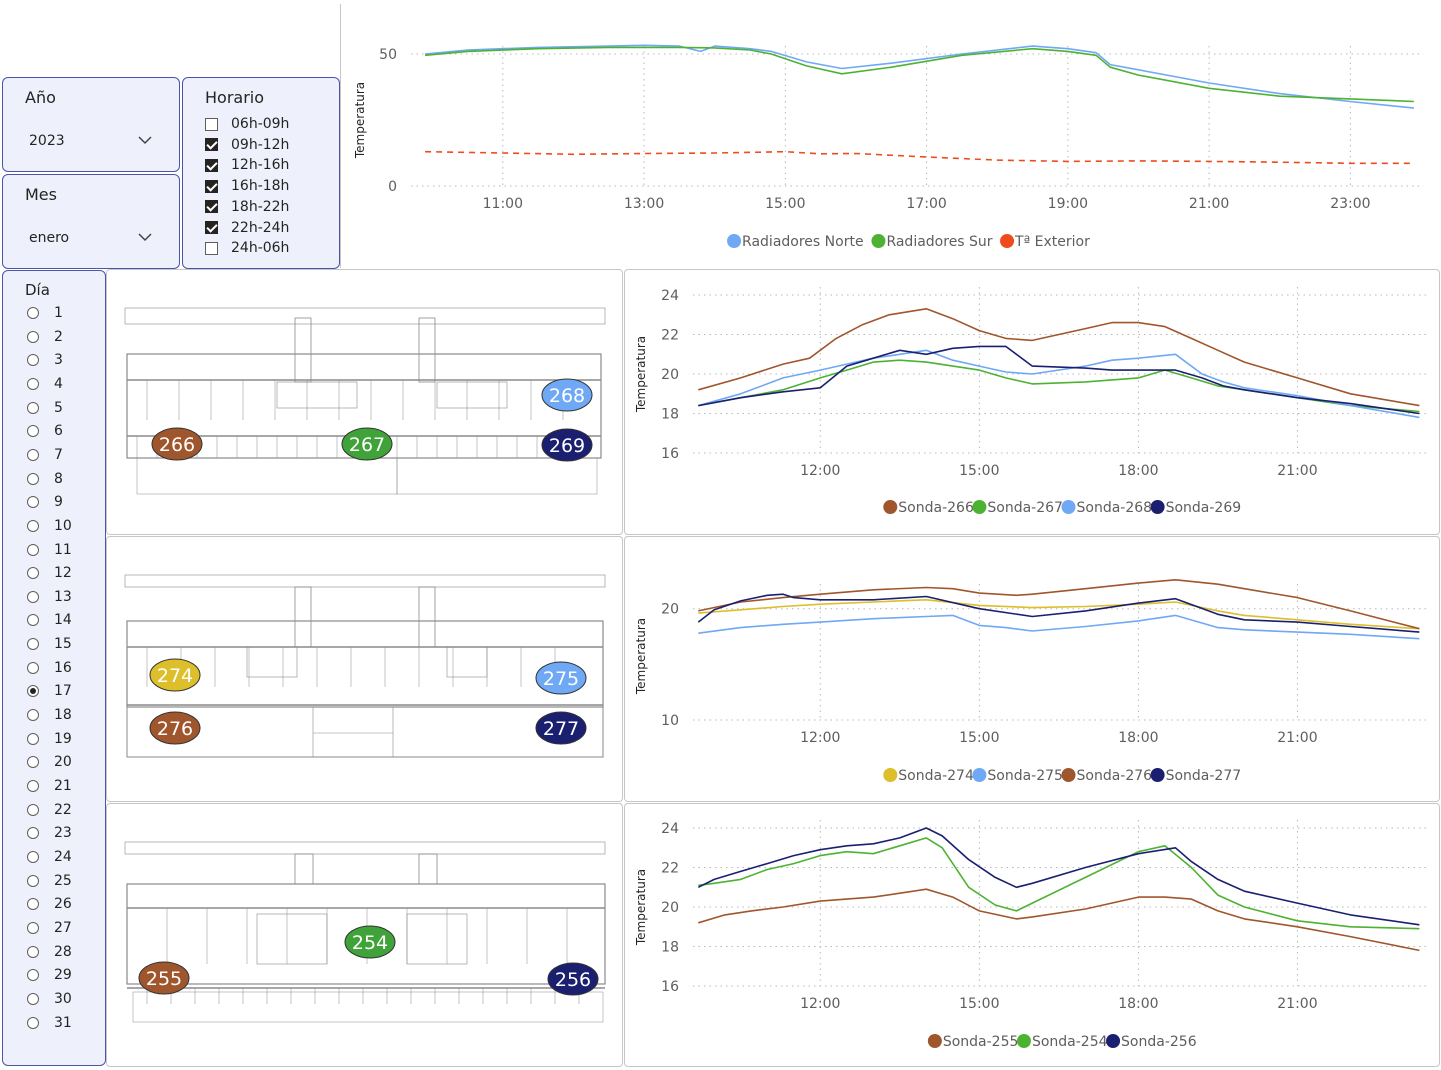 The image size is (1441, 1070). I want to click on day-option-26: 26, so click(49, 904).